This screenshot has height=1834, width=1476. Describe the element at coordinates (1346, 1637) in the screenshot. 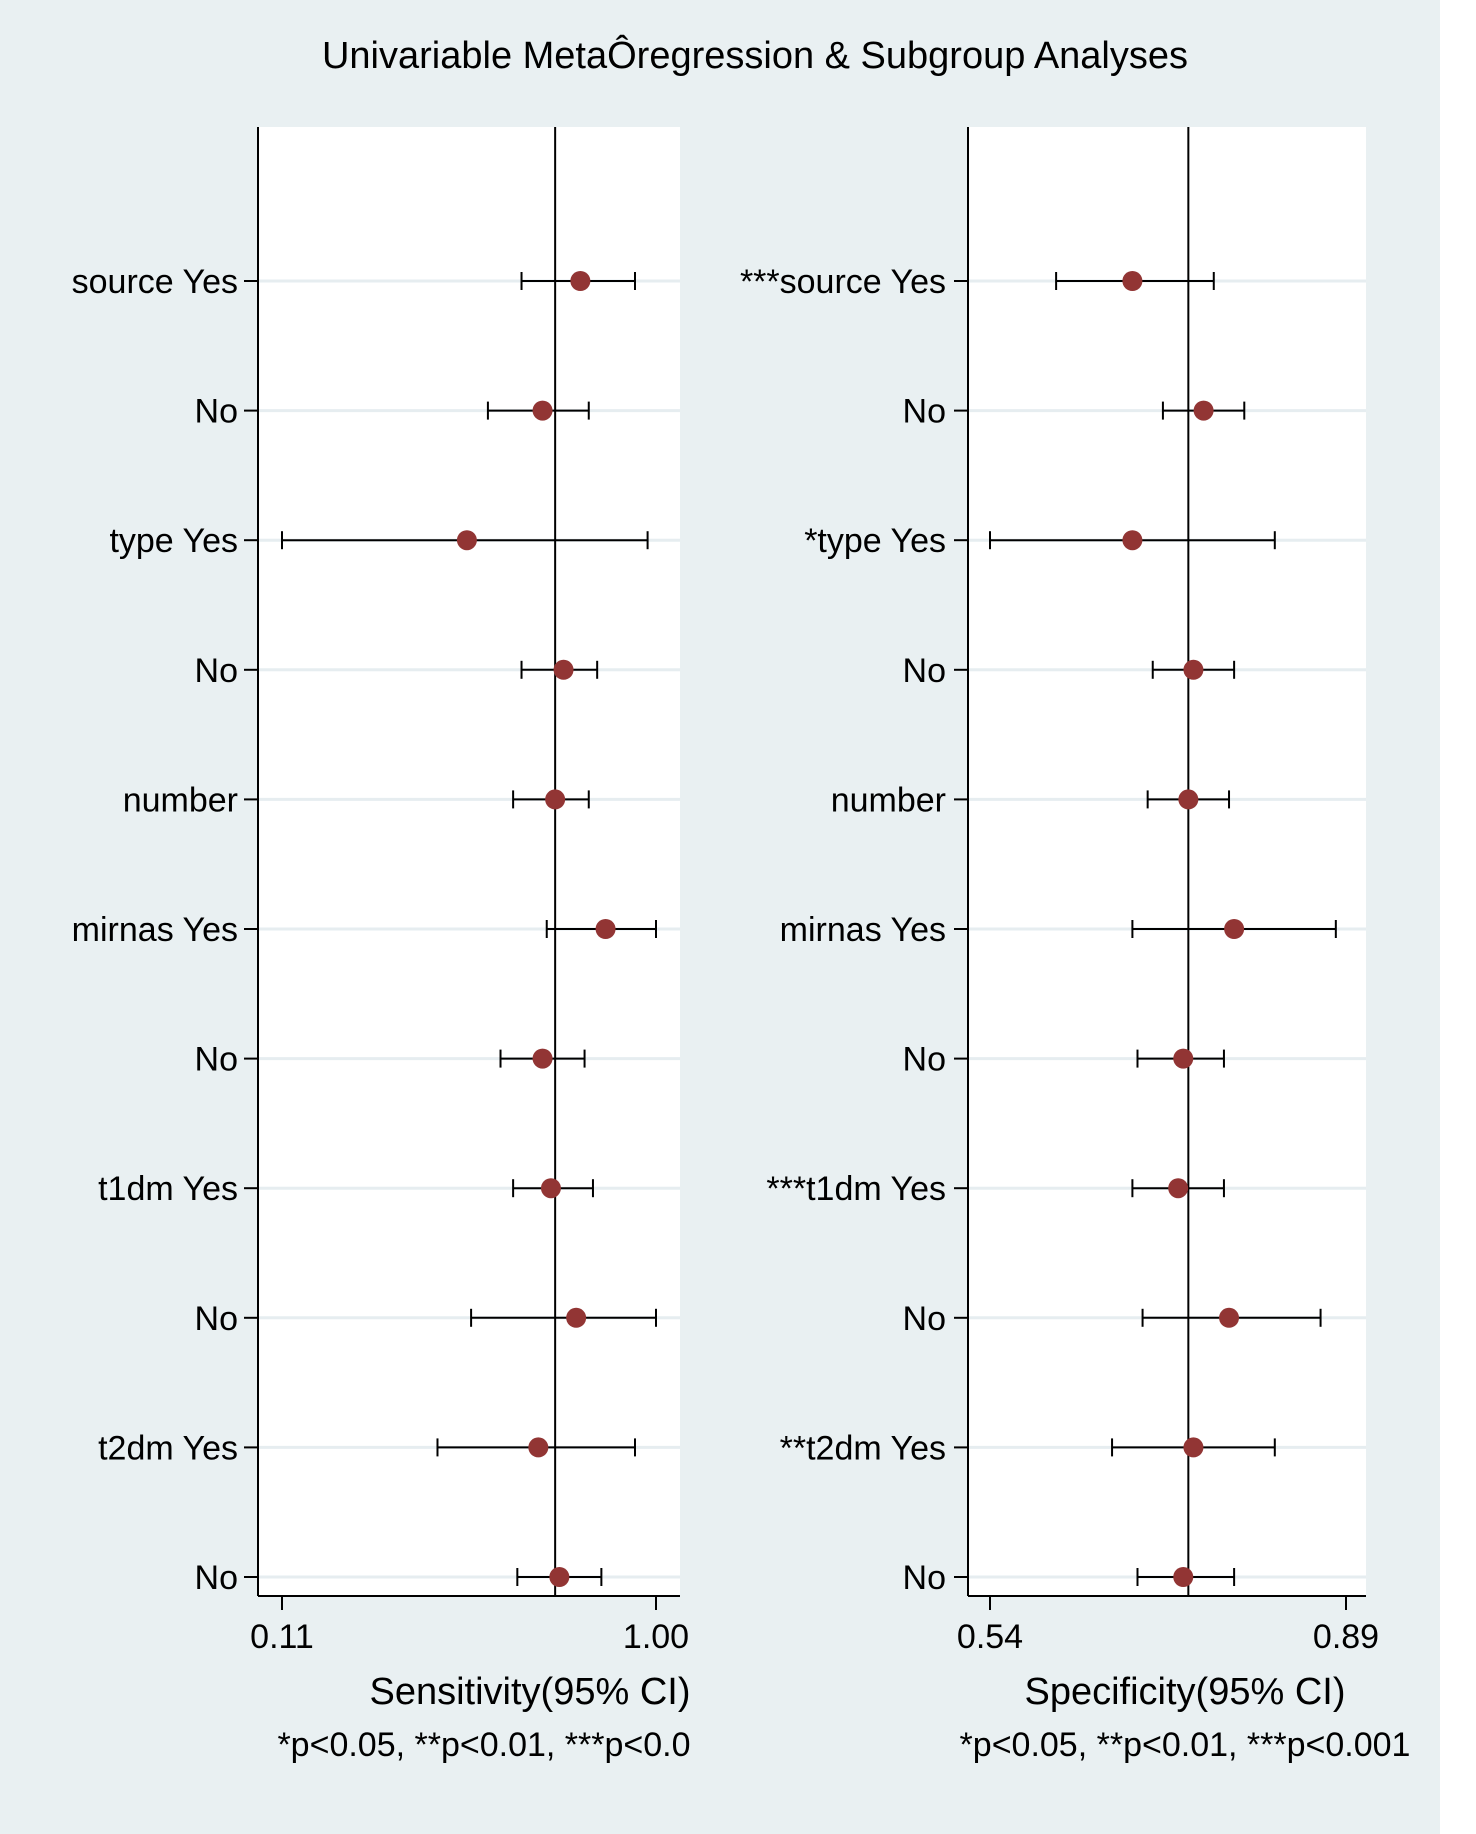

I see `x-tick-label: 0.89` at that location.